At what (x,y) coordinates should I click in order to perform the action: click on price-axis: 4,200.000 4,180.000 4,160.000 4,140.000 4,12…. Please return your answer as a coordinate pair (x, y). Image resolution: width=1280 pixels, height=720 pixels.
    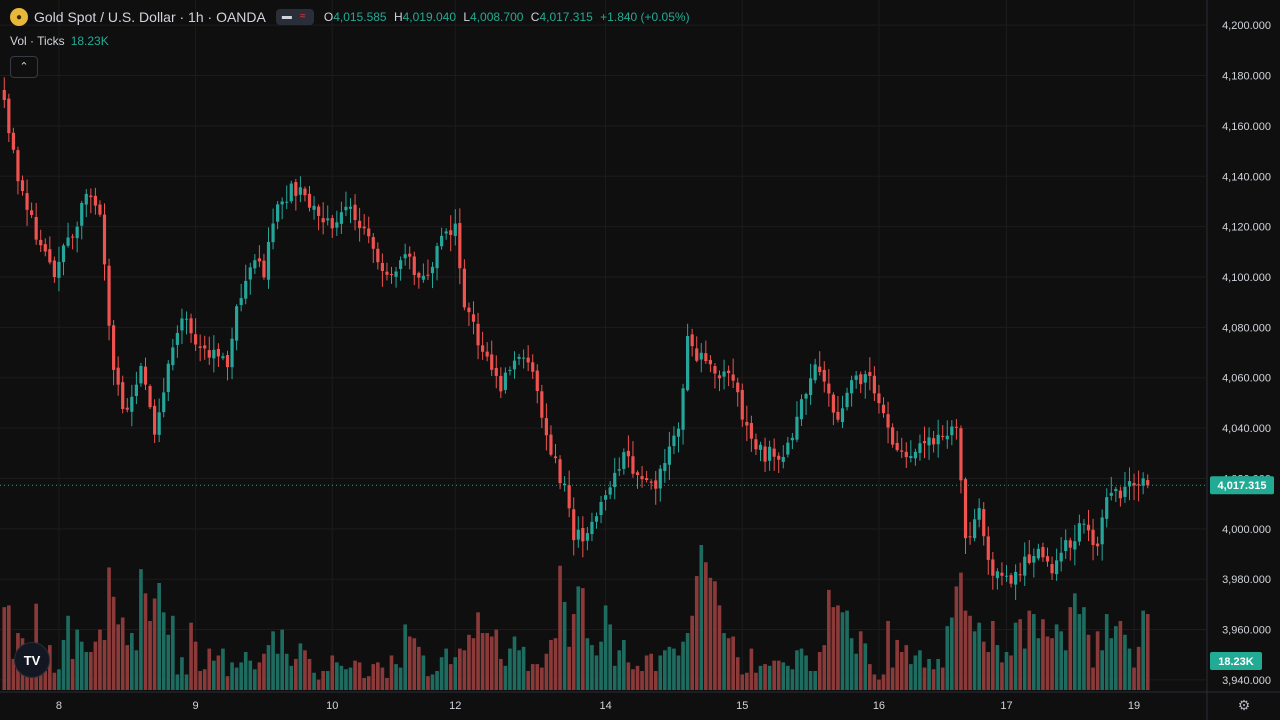
    Looking at the image, I should click on (1242, 353).